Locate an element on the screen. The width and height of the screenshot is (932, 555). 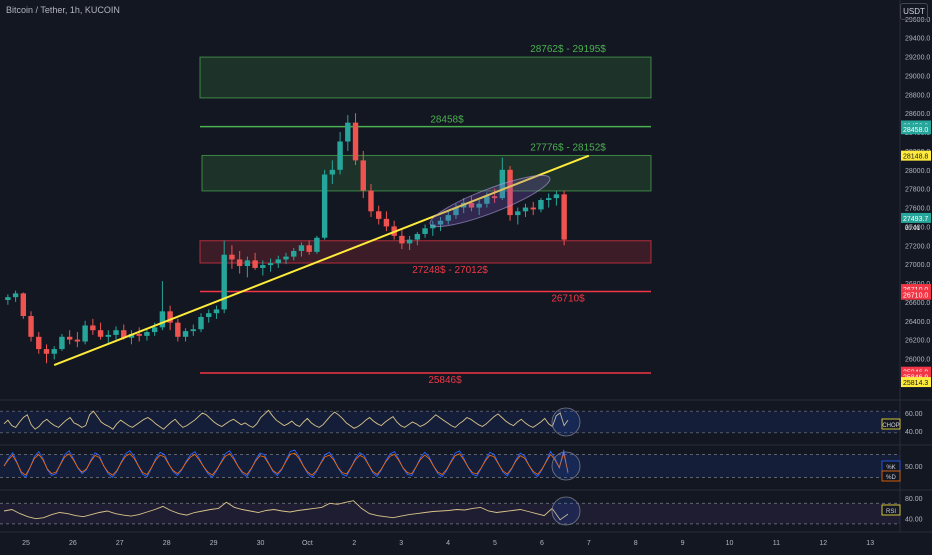
price-tag-label: 28148.8 is located at coordinates (915, 157).